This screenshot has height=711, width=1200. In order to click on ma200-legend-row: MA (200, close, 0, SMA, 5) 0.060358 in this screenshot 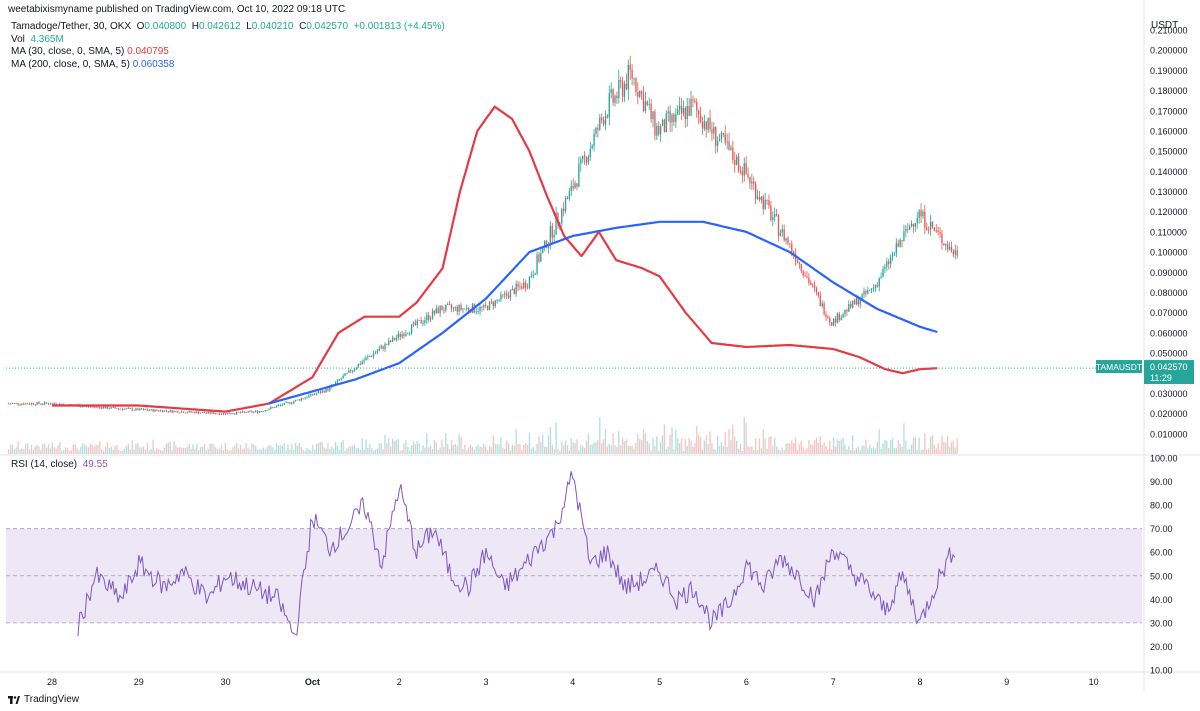, I will do `click(228, 65)`.